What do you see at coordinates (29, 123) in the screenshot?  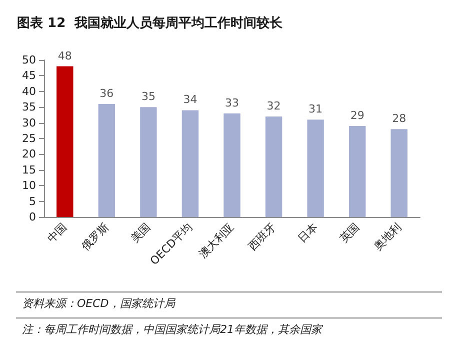 I see `y-tick-label: 30` at bounding box center [29, 123].